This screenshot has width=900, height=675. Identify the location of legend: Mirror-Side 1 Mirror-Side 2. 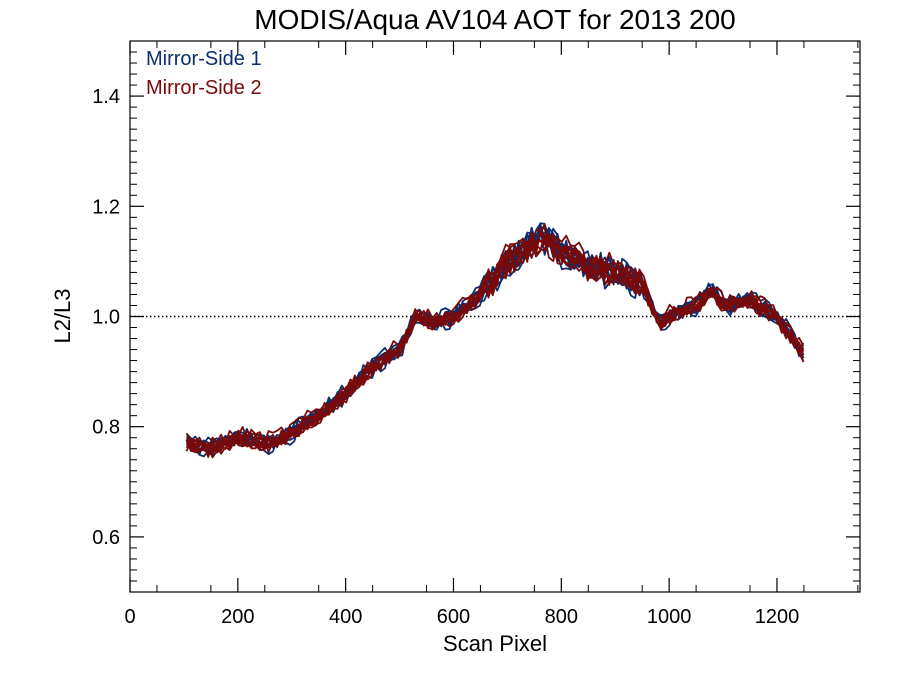
(204, 73).